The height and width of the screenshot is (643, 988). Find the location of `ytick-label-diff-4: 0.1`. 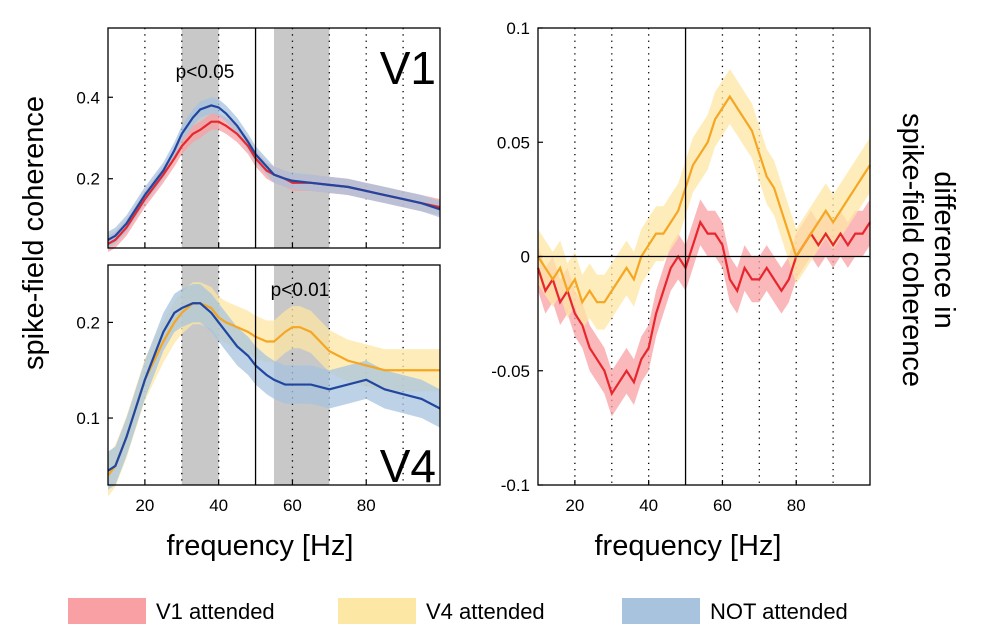

ytick-label-diff-4: 0.1 is located at coordinates (518, 28).